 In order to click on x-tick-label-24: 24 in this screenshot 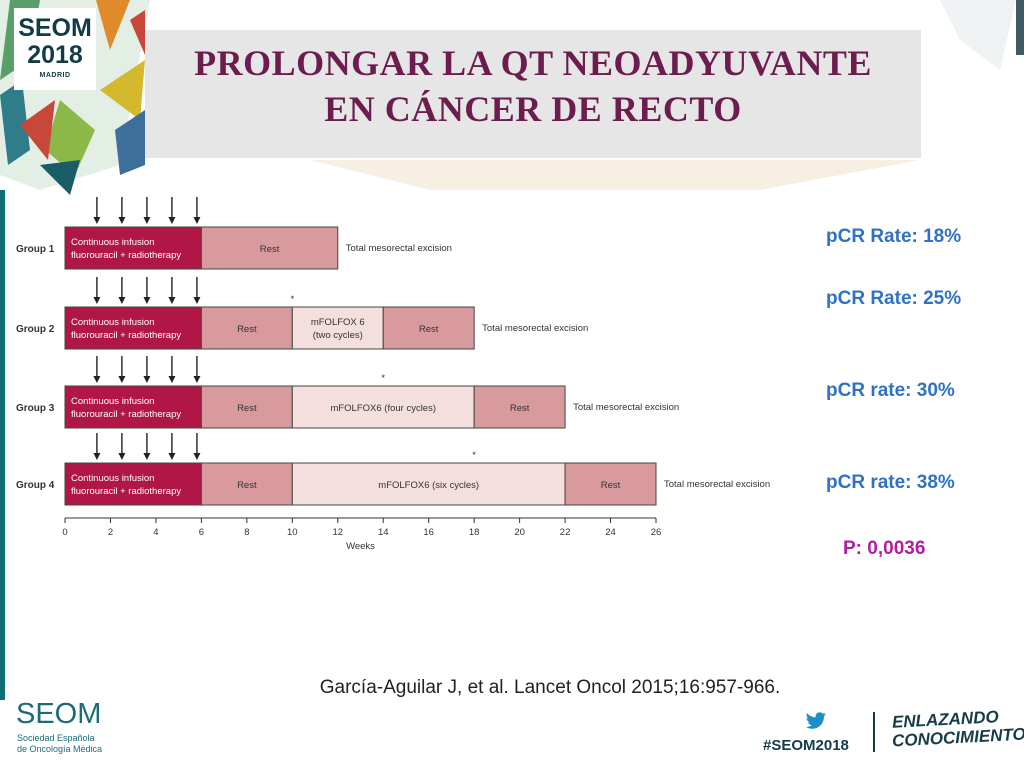, I will do `click(610, 532)`.